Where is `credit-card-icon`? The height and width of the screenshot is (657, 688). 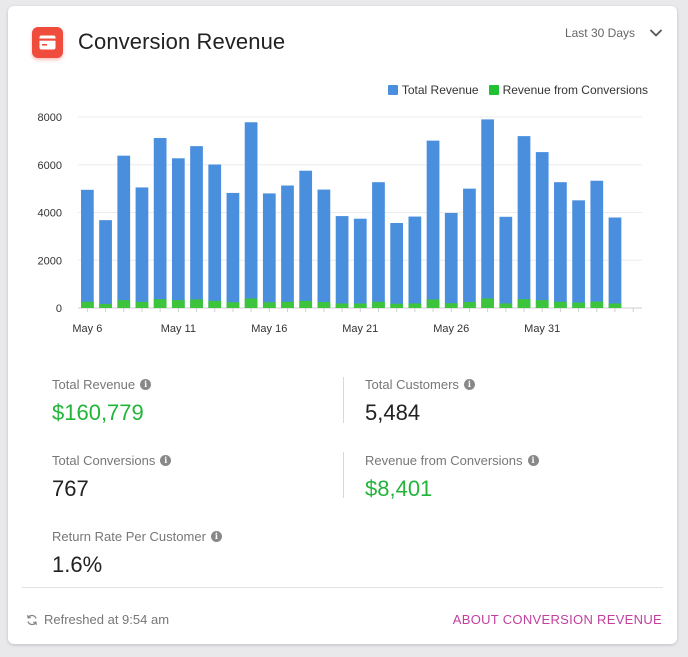
credit-card-icon is located at coordinates (47, 42).